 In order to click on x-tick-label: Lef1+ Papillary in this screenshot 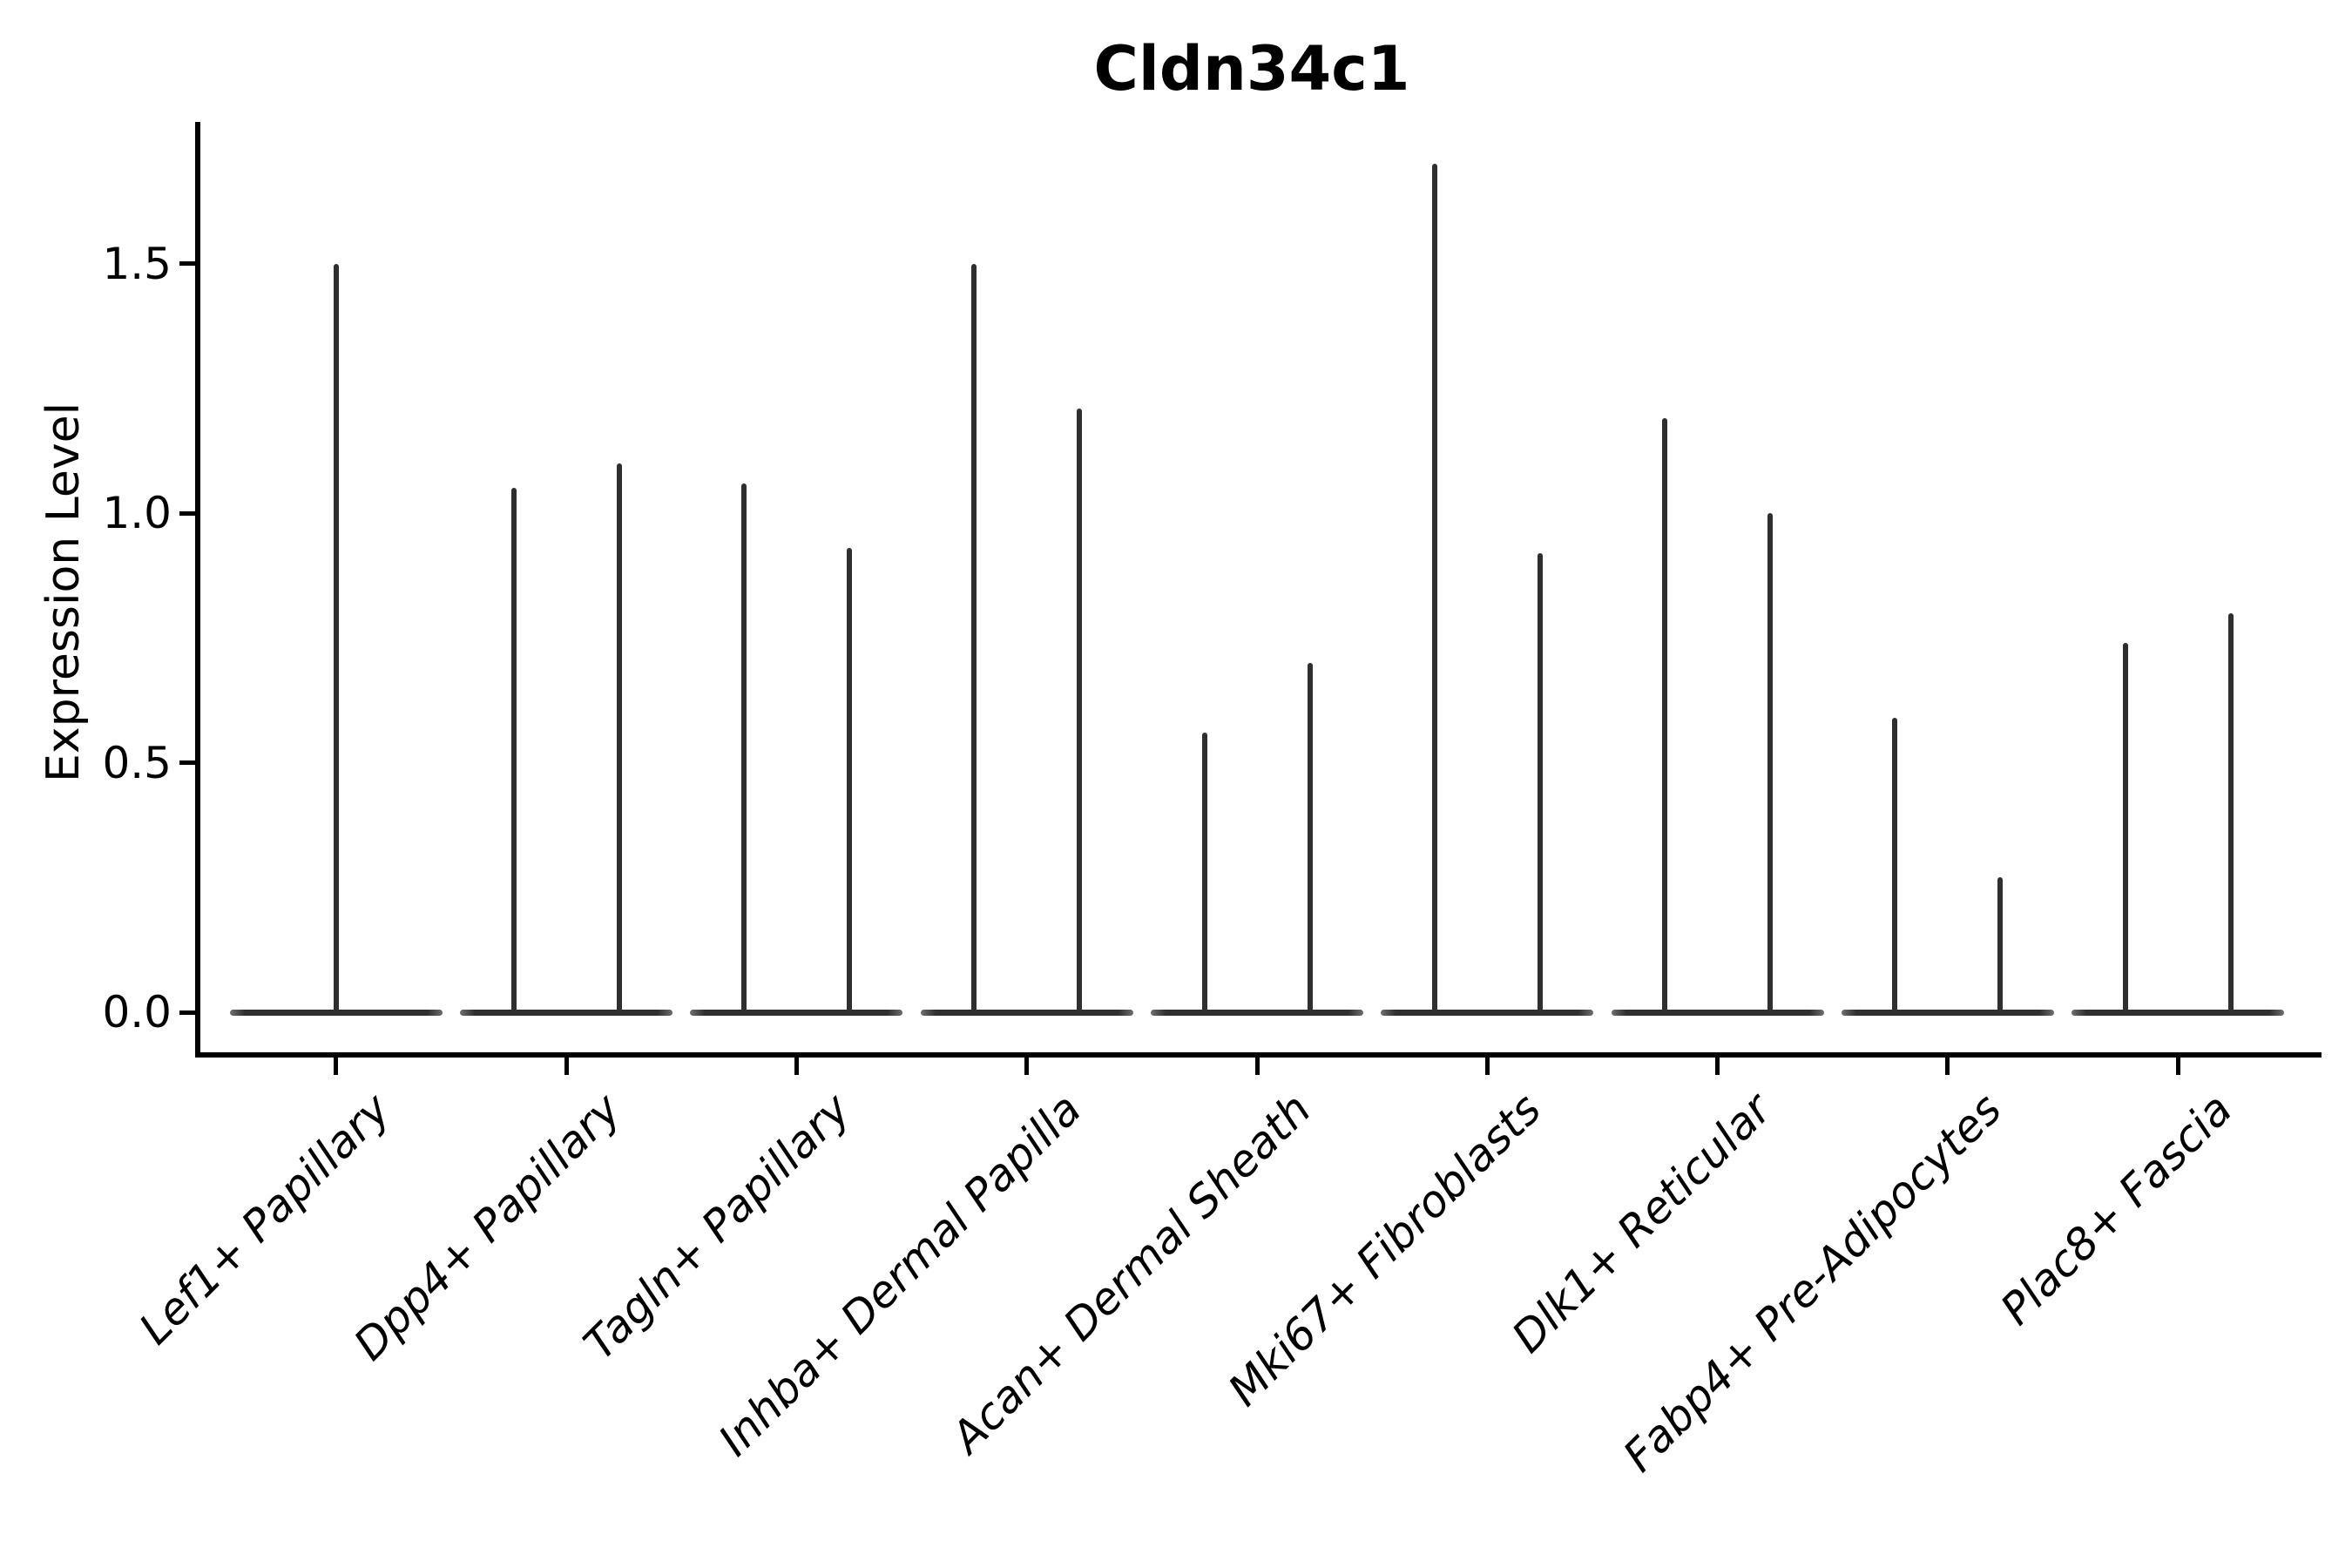, I will do `click(265, 1219)`.